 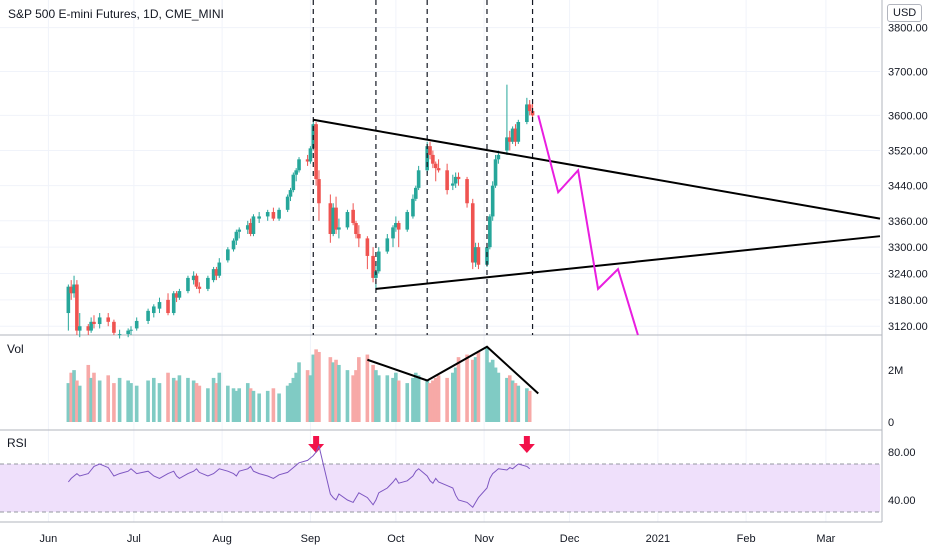 I want to click on triangle-upper-line, so click(x=597, y=169).